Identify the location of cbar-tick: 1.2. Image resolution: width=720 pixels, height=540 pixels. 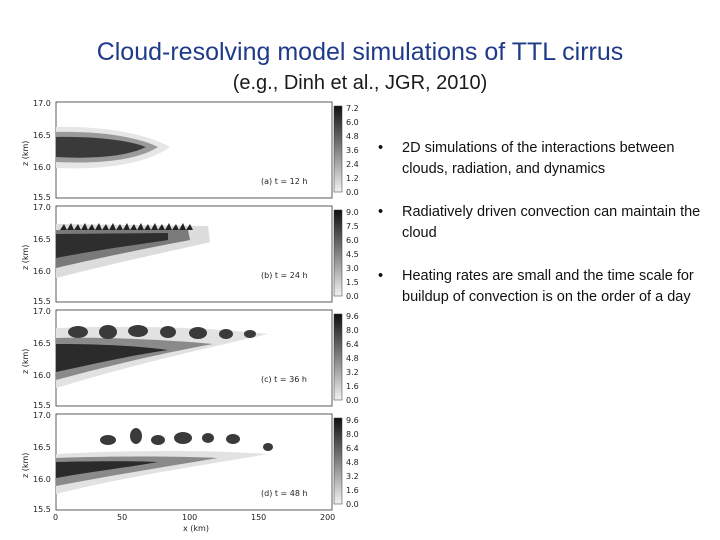
(352, 178).